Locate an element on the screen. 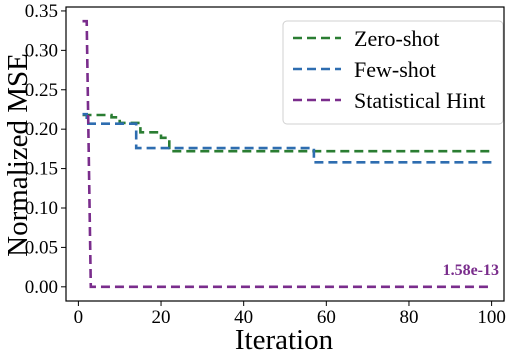 The width and height of the screenshot is (510, 353). y-axis-title: Normalized MSE is located at coordinates (18, 155).